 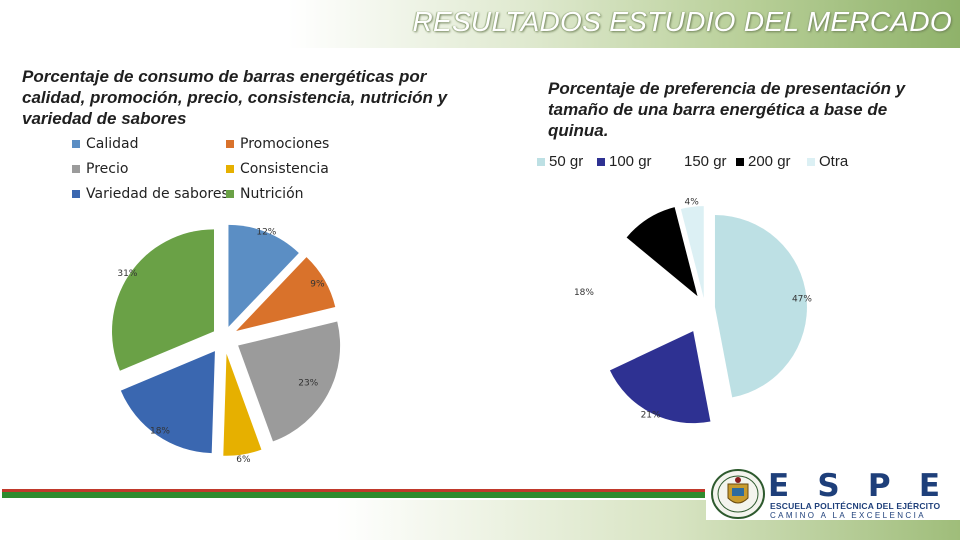 What do you see at coordinates (289, 381) in the screenshot?
I see `pie-slice-precio` at bounding box center [289, 381].